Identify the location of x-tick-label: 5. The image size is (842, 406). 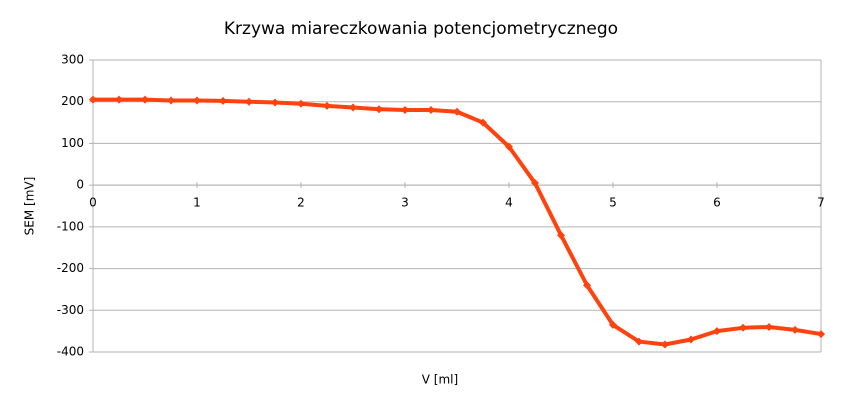
(613, 203).